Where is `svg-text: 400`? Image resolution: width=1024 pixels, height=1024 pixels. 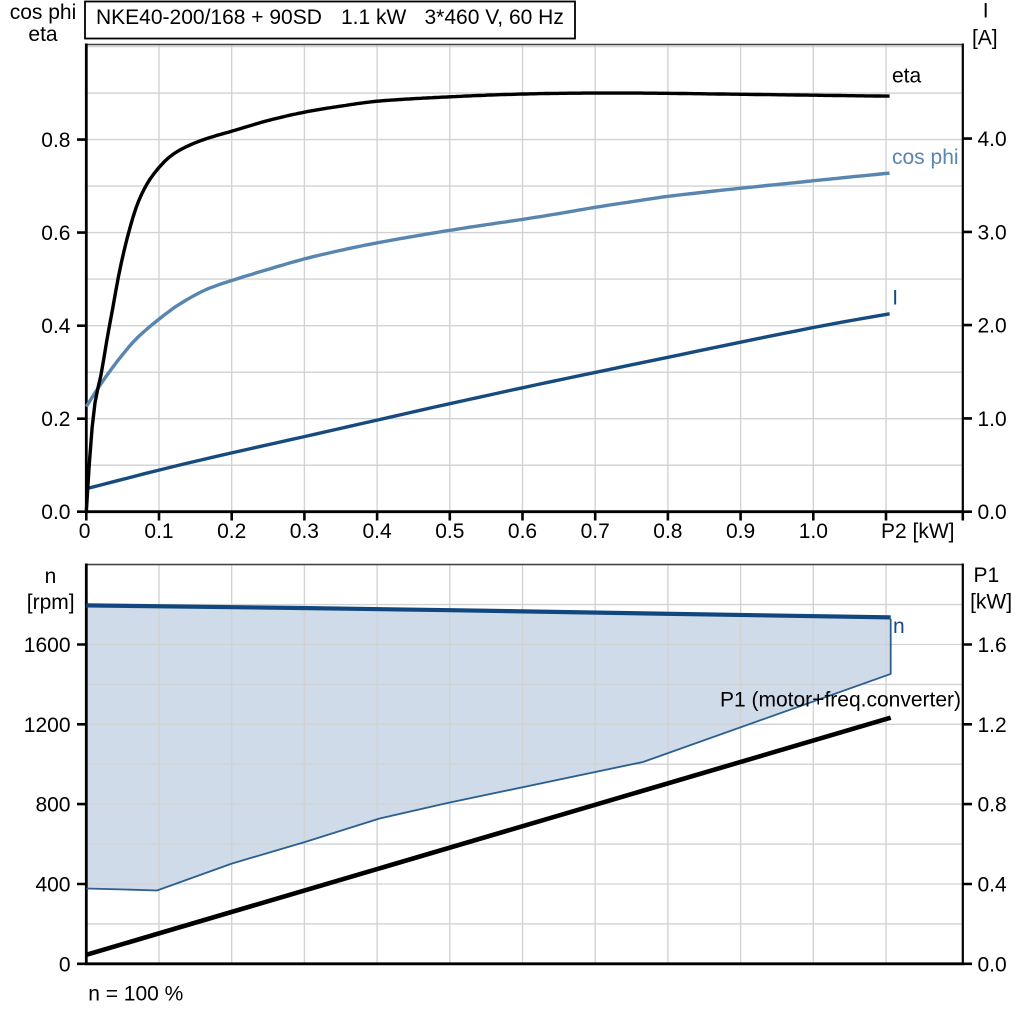 svg-text: 400 is located at coordinates (52, 885).